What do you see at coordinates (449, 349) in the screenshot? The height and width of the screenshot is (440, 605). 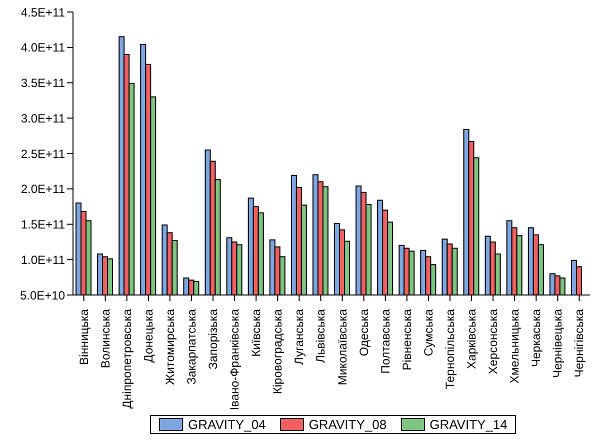 I see `x-tick-label: Тернопільська` at bounding box center [449, 349].